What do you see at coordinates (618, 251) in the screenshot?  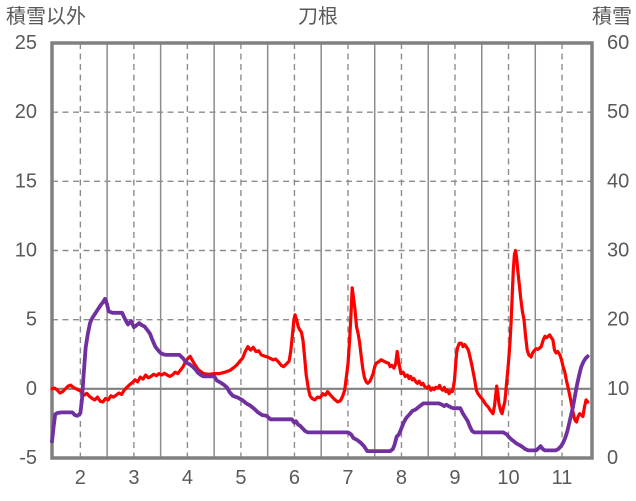 I see `right-axis-tick-label: 30` at bounding box center [618, 251].